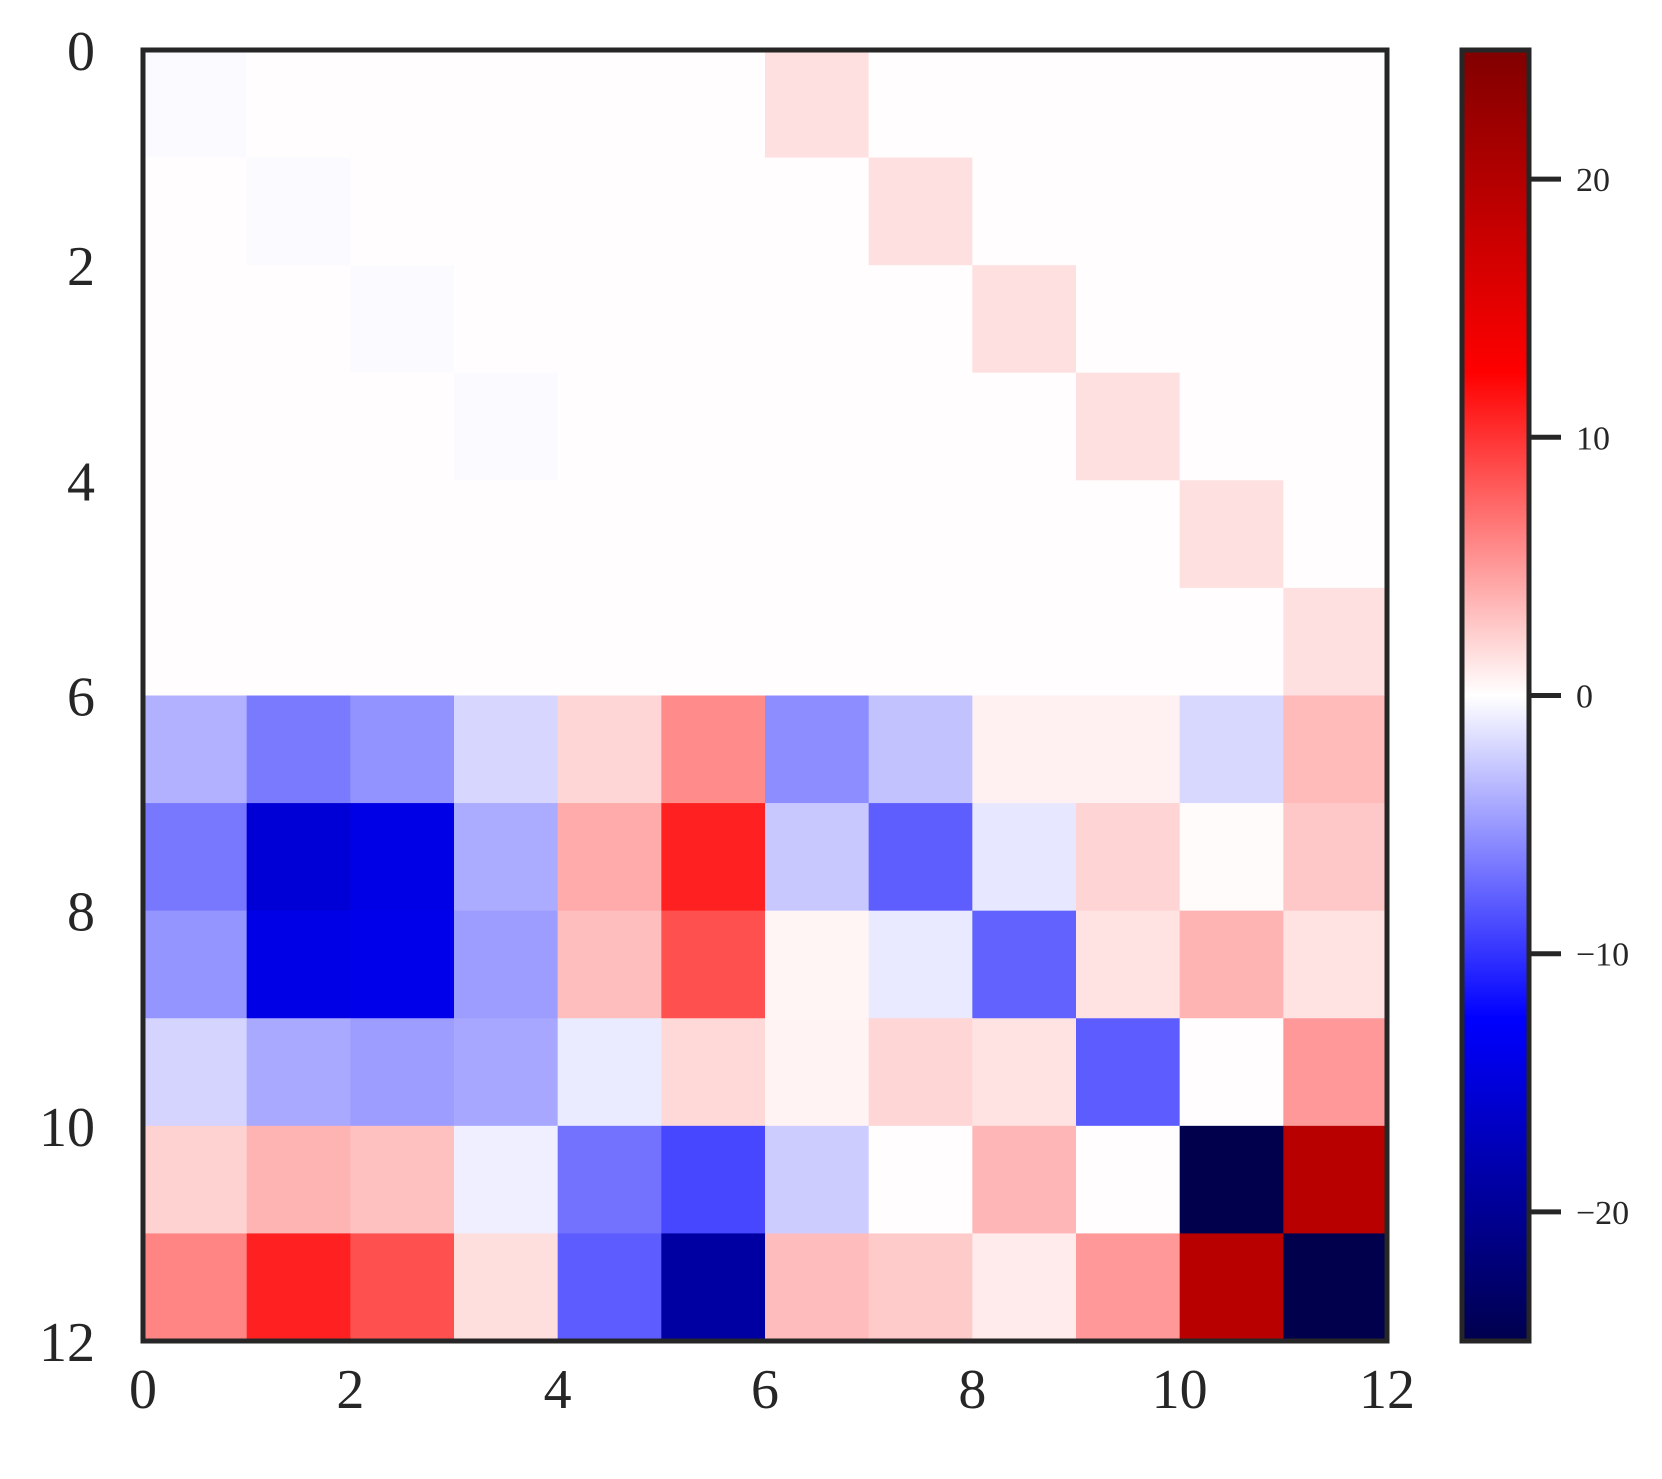 The width and height of the screenshot is (1662, 1479). I want to click on x-tick-label: 10, so click(1180, 1390).